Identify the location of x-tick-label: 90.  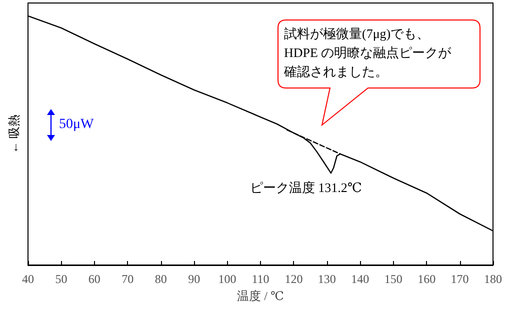
(194, 279).